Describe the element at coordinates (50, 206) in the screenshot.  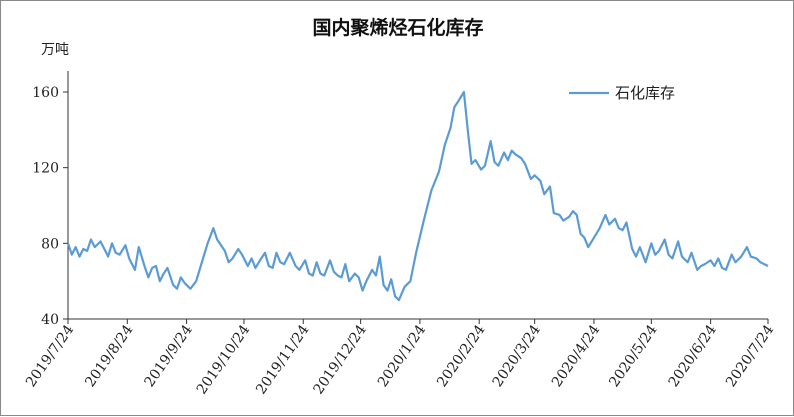
I see `y-axis-ticks: 40 80 120 160` at that location.